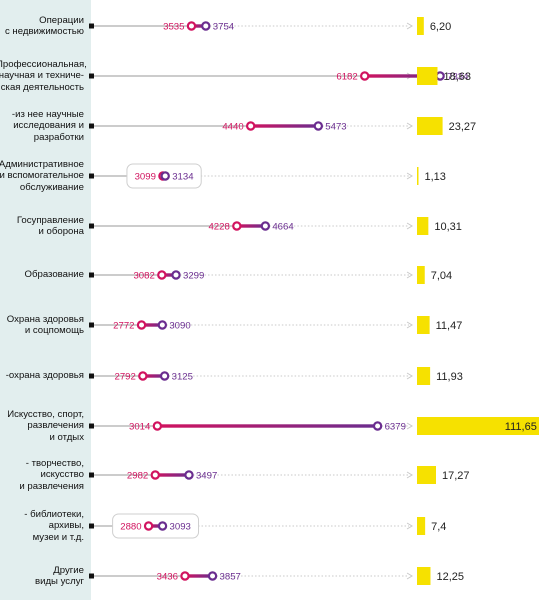  Describe the element at coordinates (449, 377) in the screenshot. I see `ratio-value-label: 11,93` at that location.